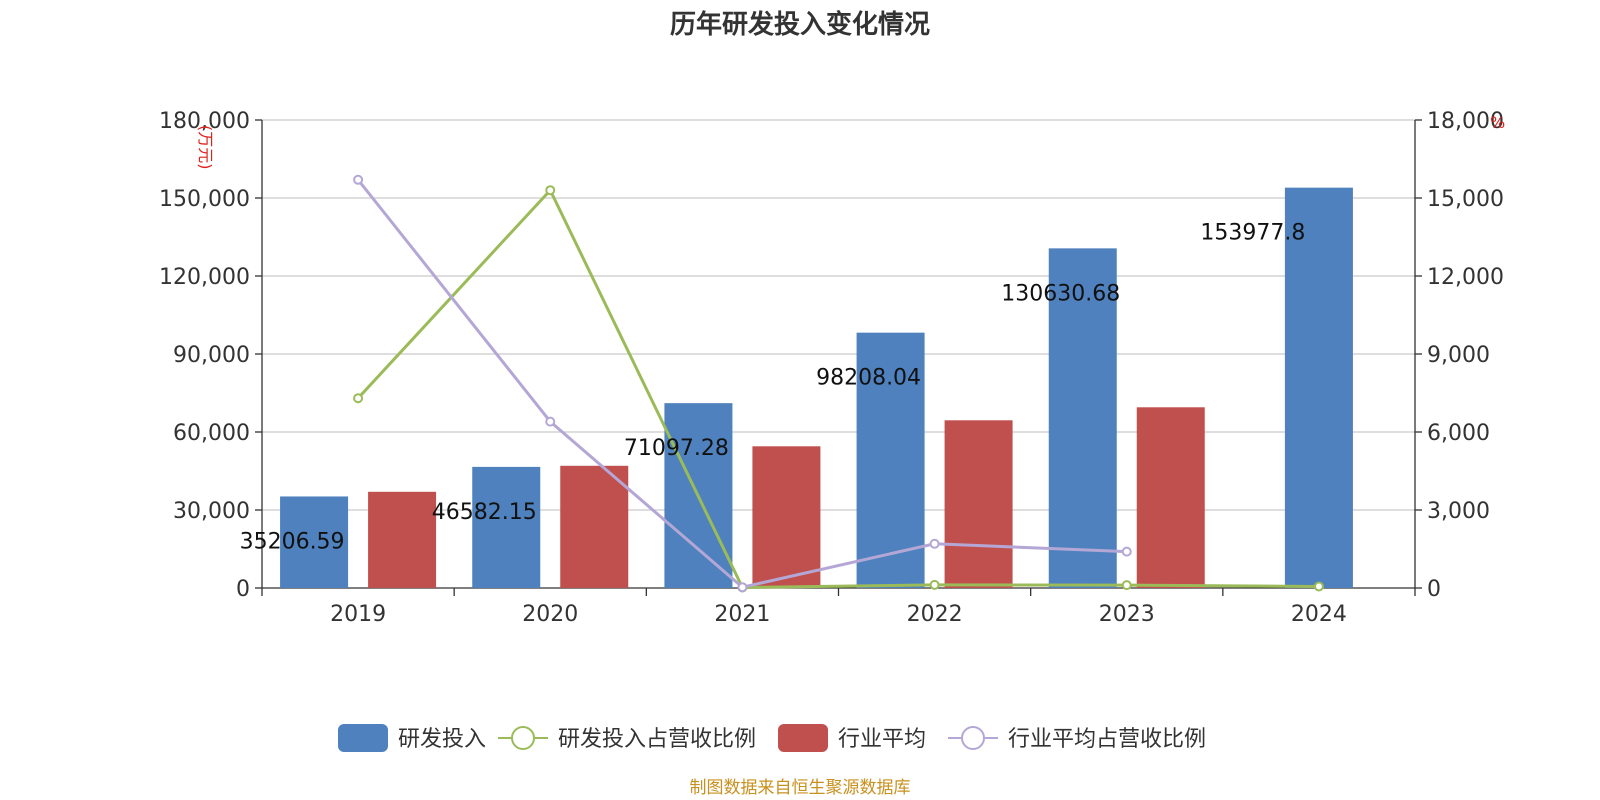 The width and height of the screenshot is (1600, 800). I want to click on bar-data-label: 130630.68, so click(1060, 293).